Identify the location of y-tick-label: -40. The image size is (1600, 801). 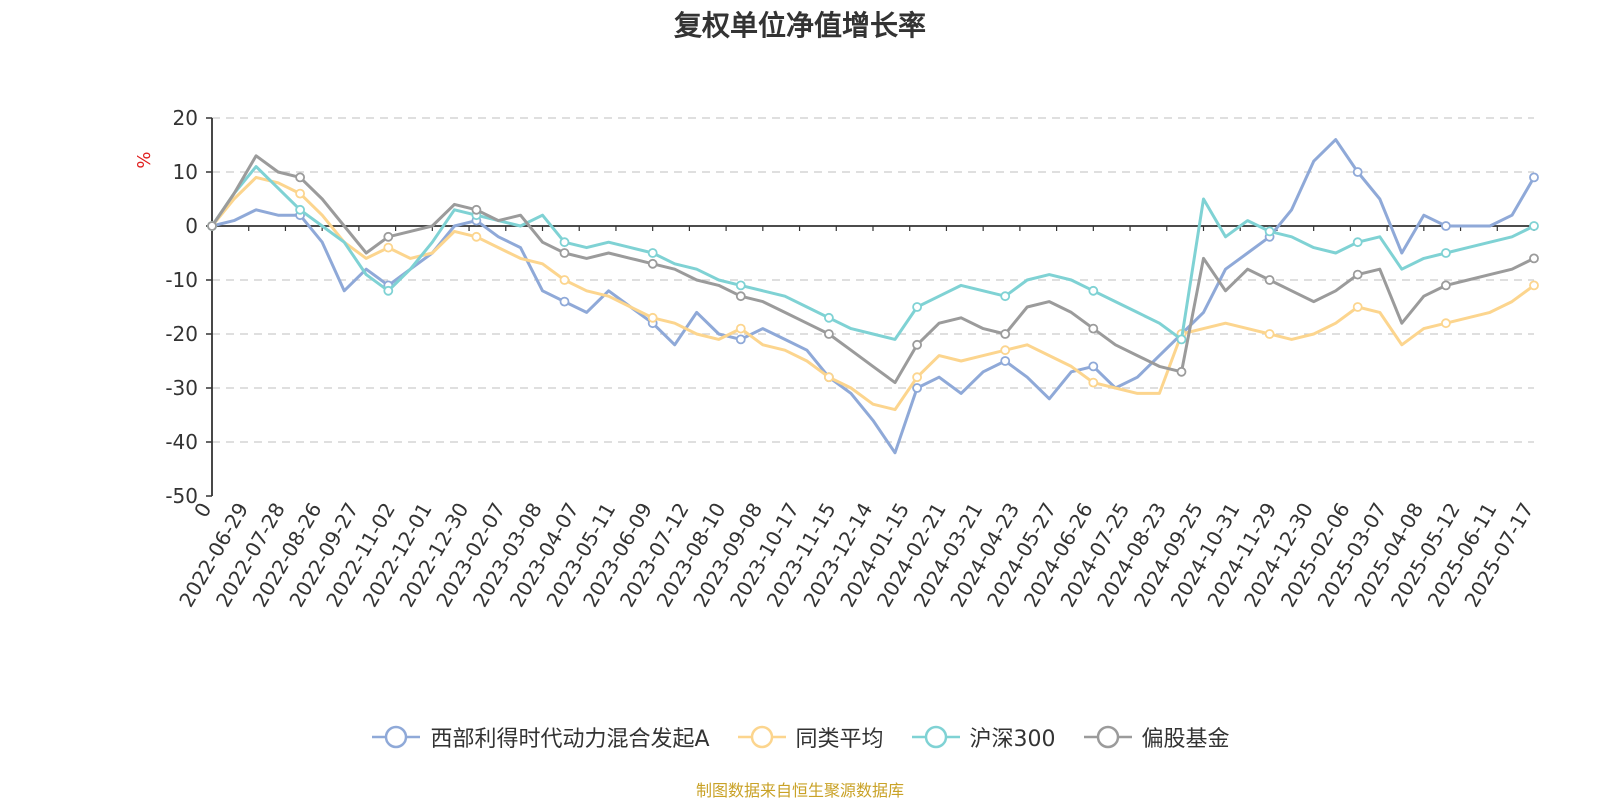
(181, 442).